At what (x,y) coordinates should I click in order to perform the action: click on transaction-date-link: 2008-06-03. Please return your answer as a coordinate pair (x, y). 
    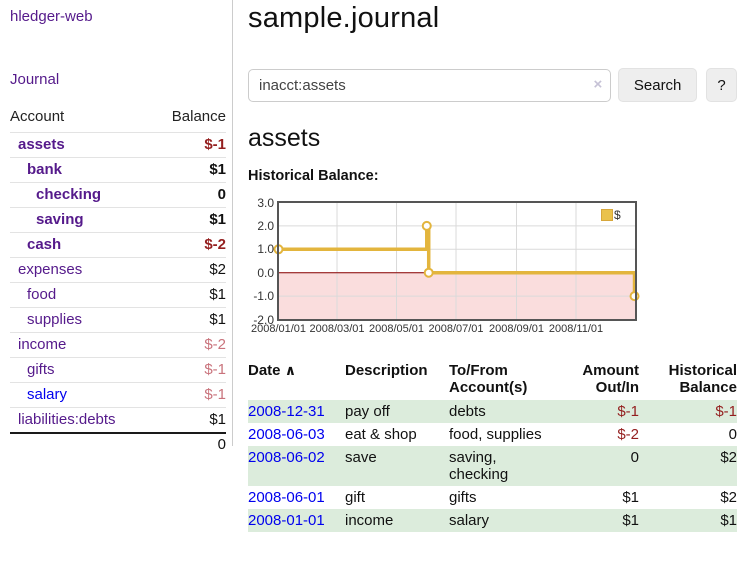
    Looking at the image, I should click on (286, 434).